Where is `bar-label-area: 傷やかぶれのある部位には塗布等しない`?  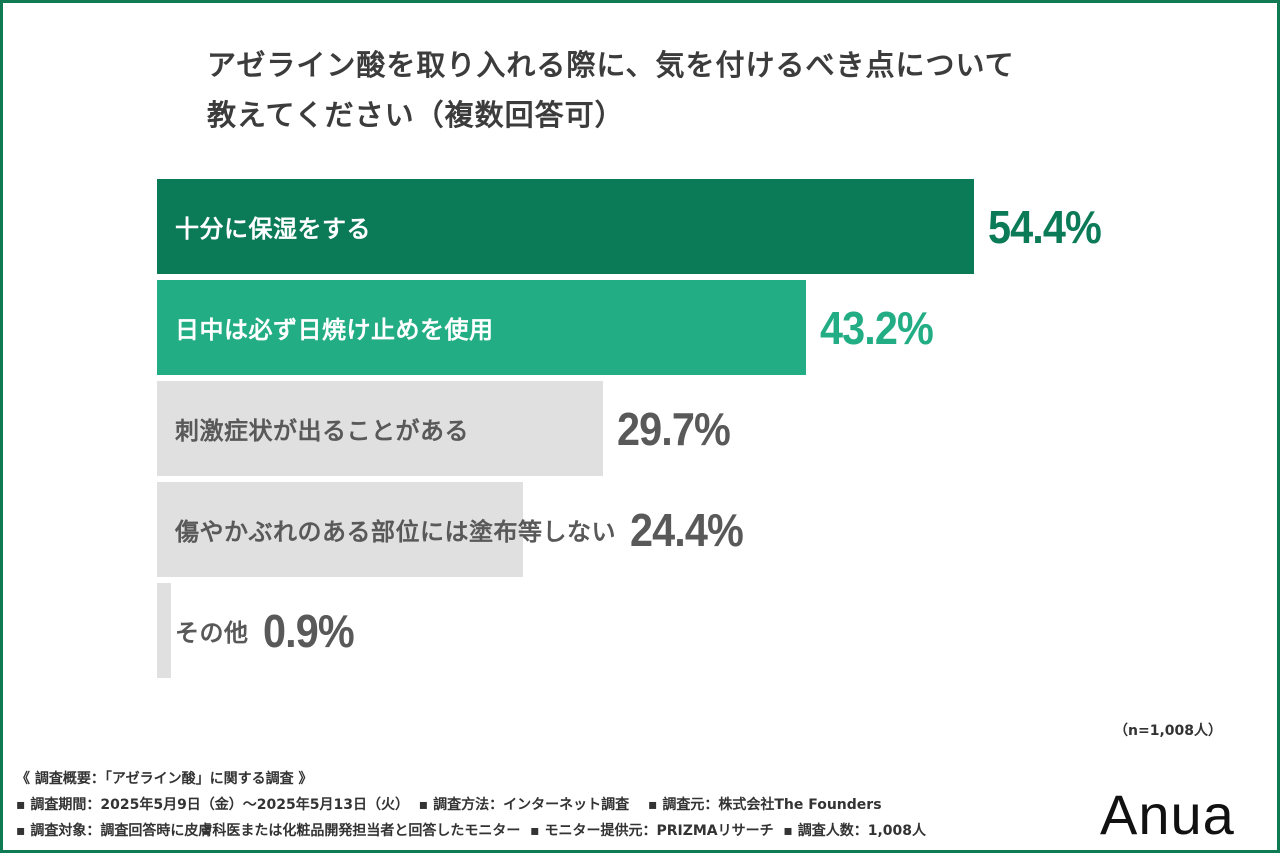 bar-label-area: 傷やかぶれのある部位には塗布等しない is located at coordinates (386, 529).